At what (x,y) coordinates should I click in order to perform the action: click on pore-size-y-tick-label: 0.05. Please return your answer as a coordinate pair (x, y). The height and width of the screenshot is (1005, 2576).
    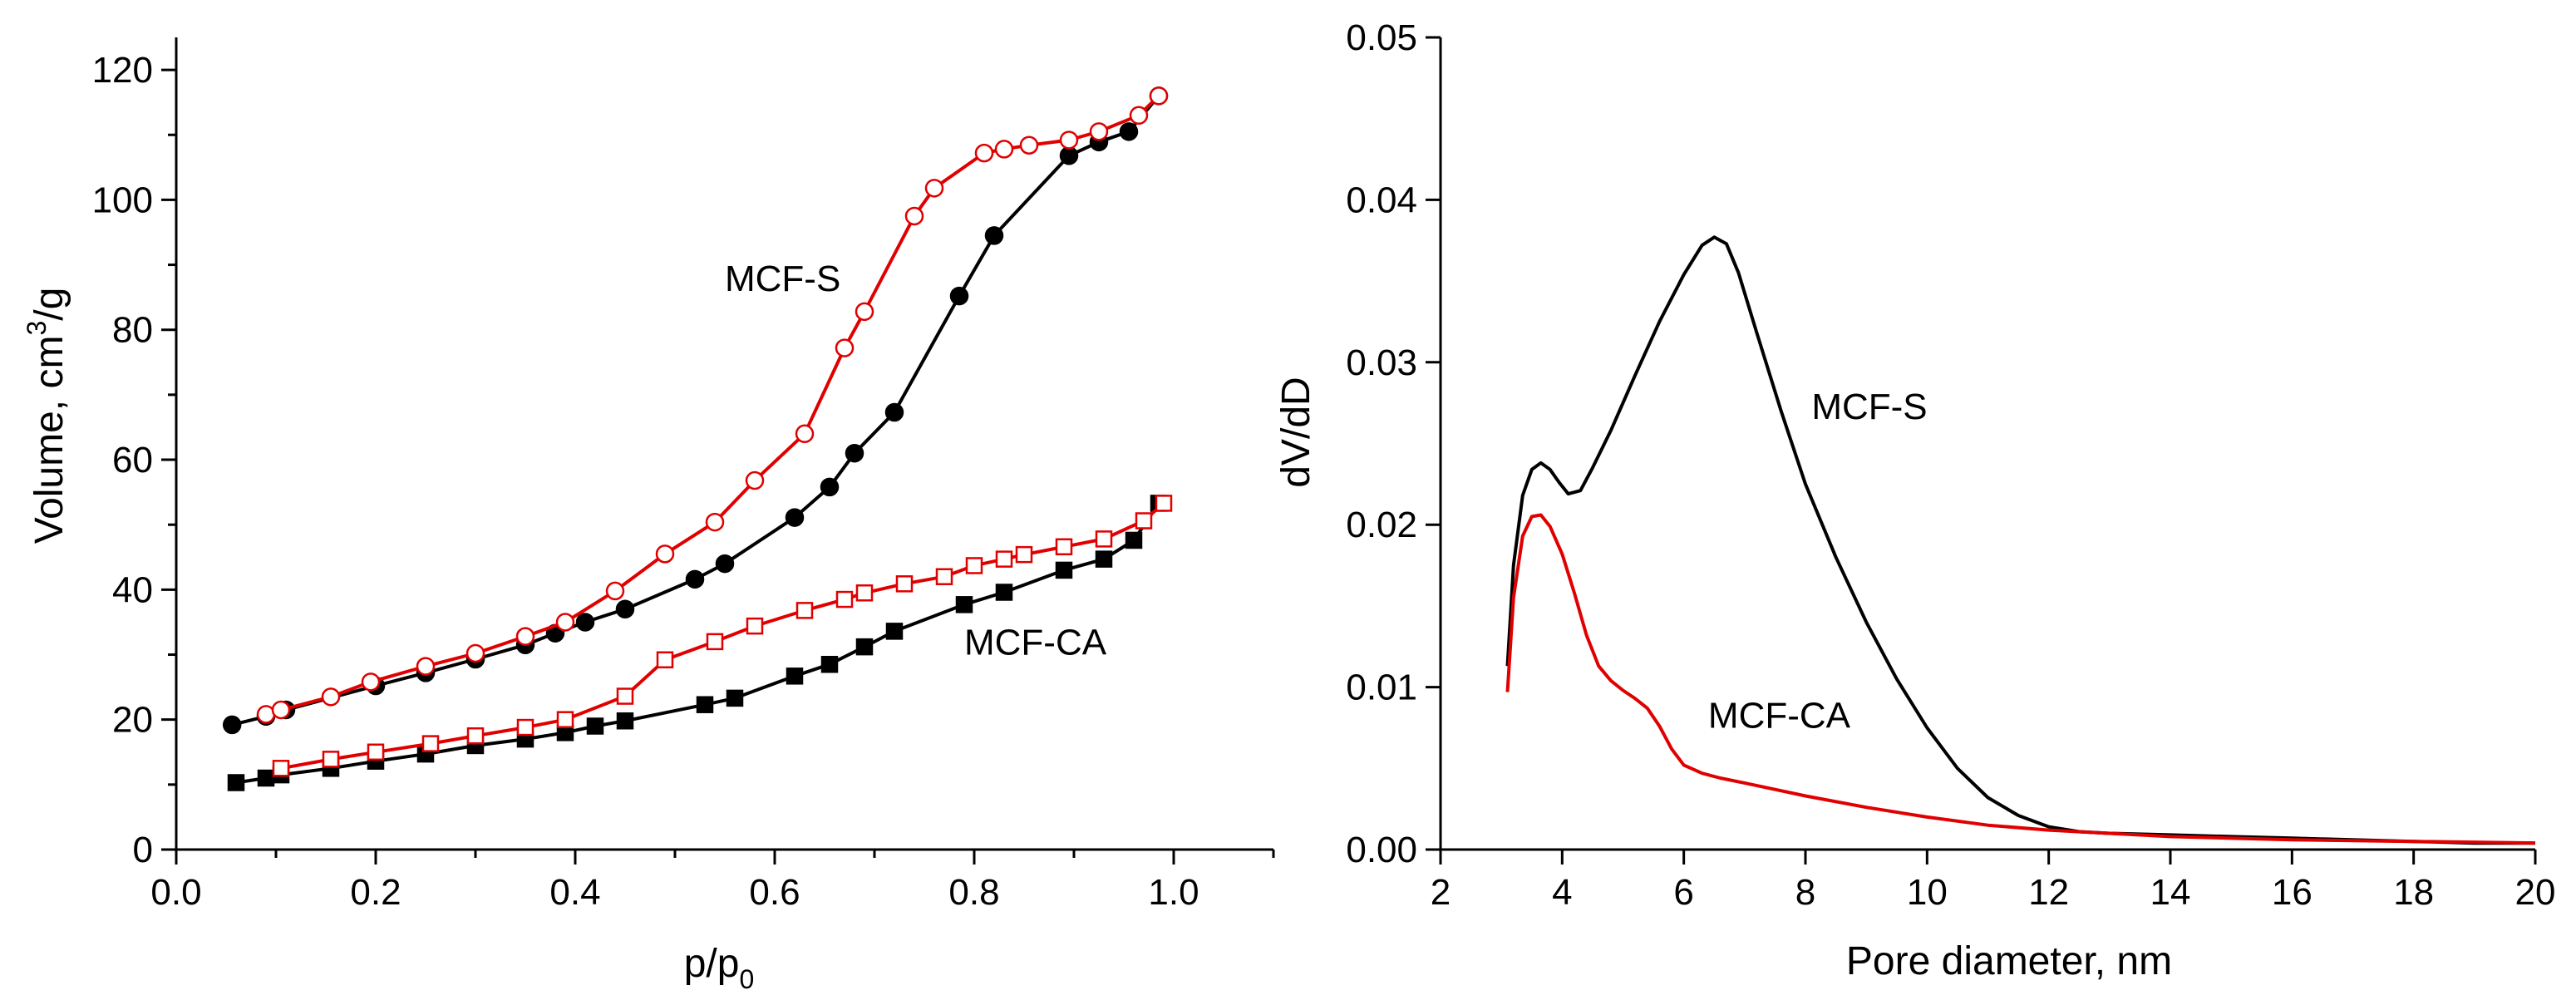
    Looking at the image, I should click on (1381, 37).